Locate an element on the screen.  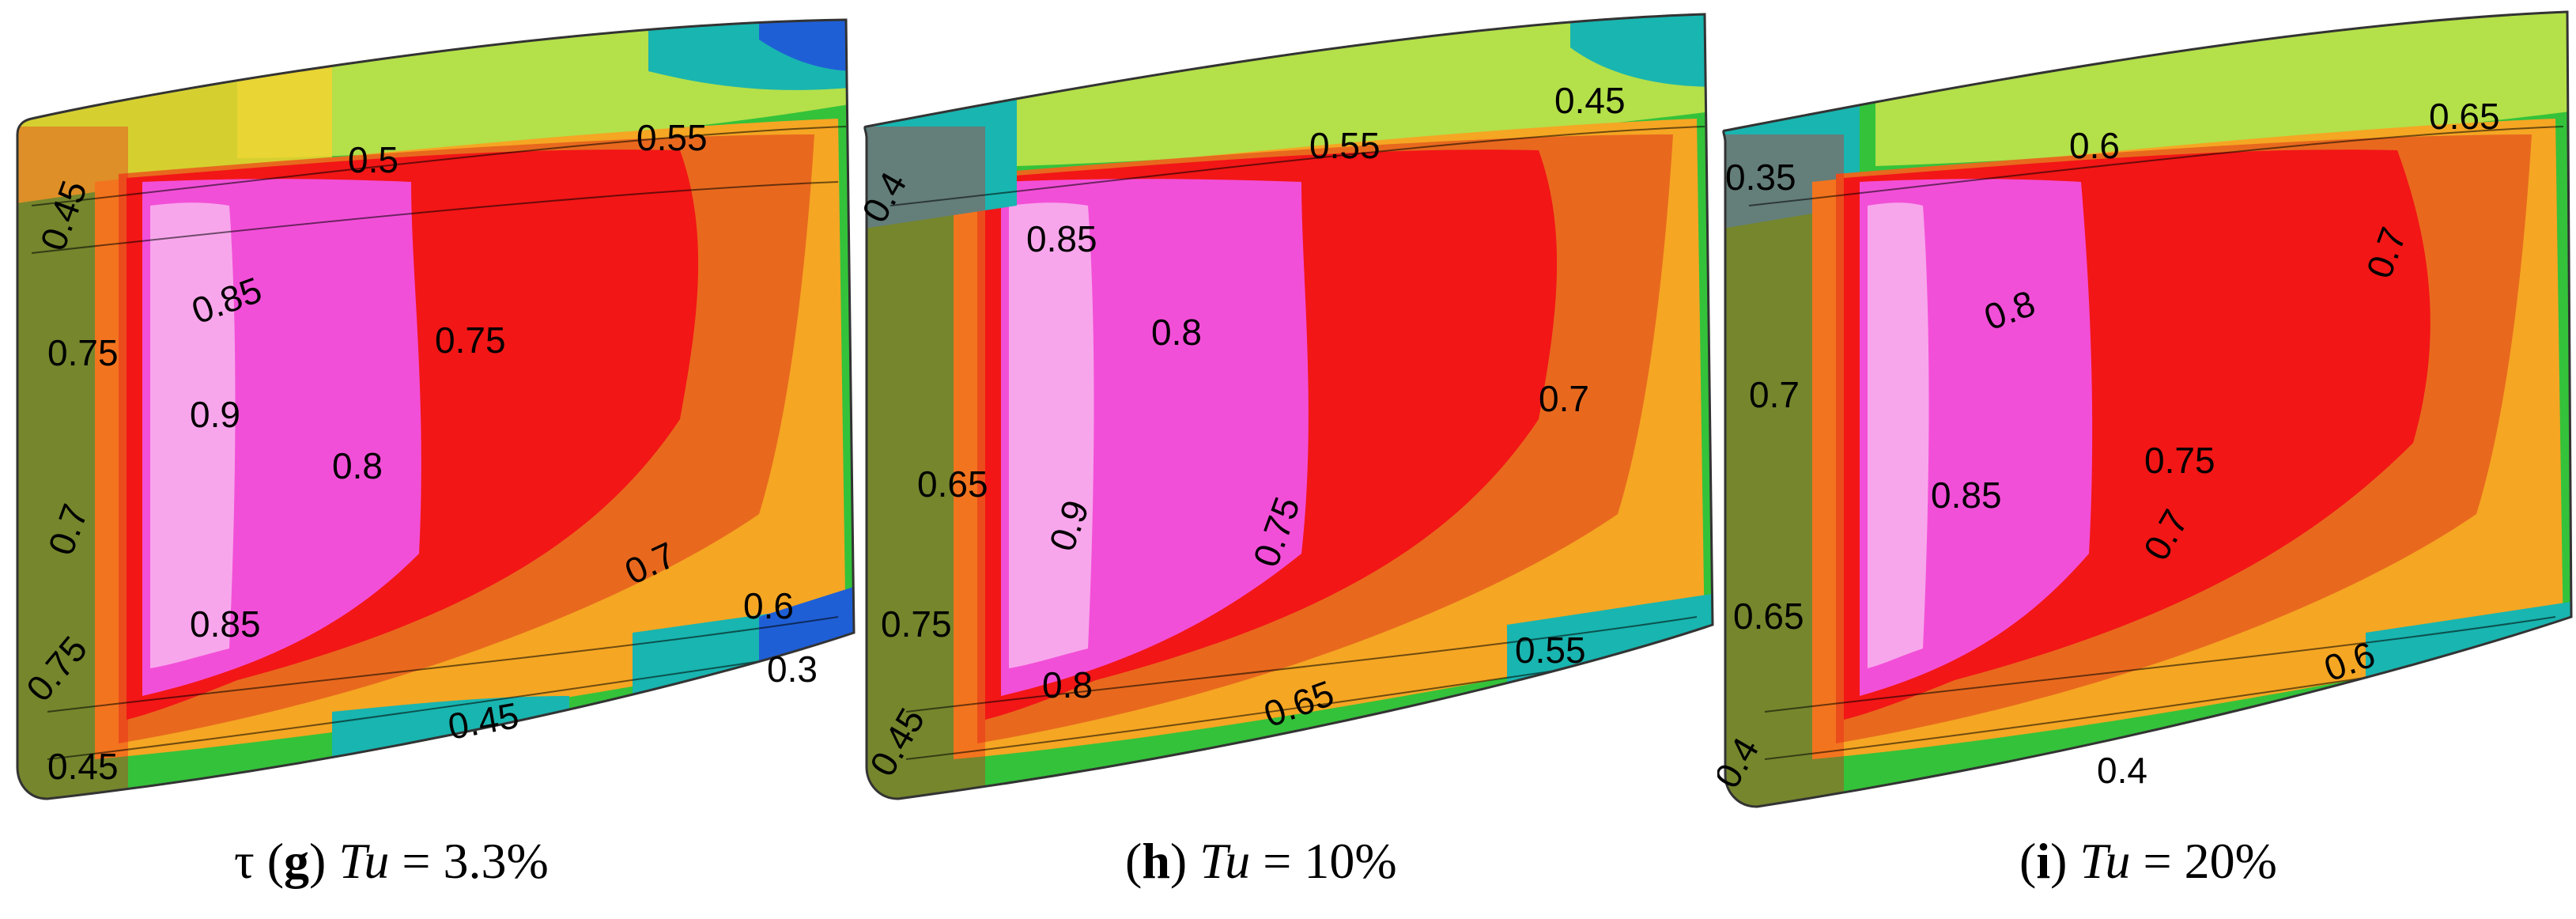
caption-g: τ (g) Tu = 3.3% is located at coordinates (391, 861).